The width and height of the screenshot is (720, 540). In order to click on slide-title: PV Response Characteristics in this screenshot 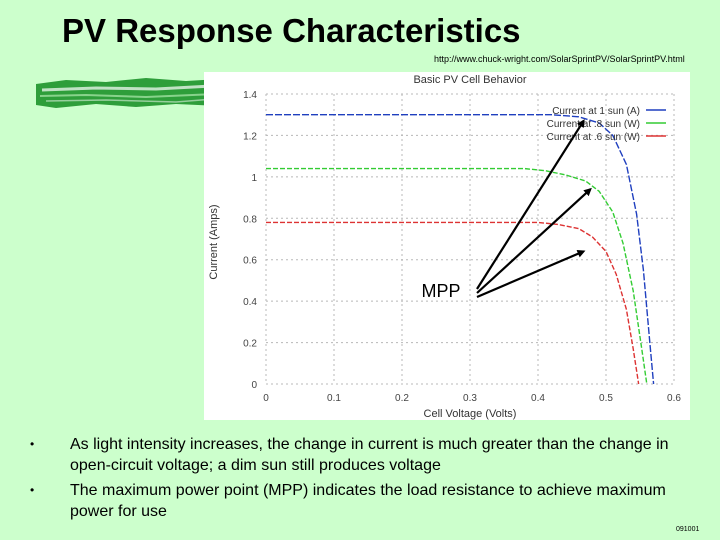, I will do `click(291, 30)`.